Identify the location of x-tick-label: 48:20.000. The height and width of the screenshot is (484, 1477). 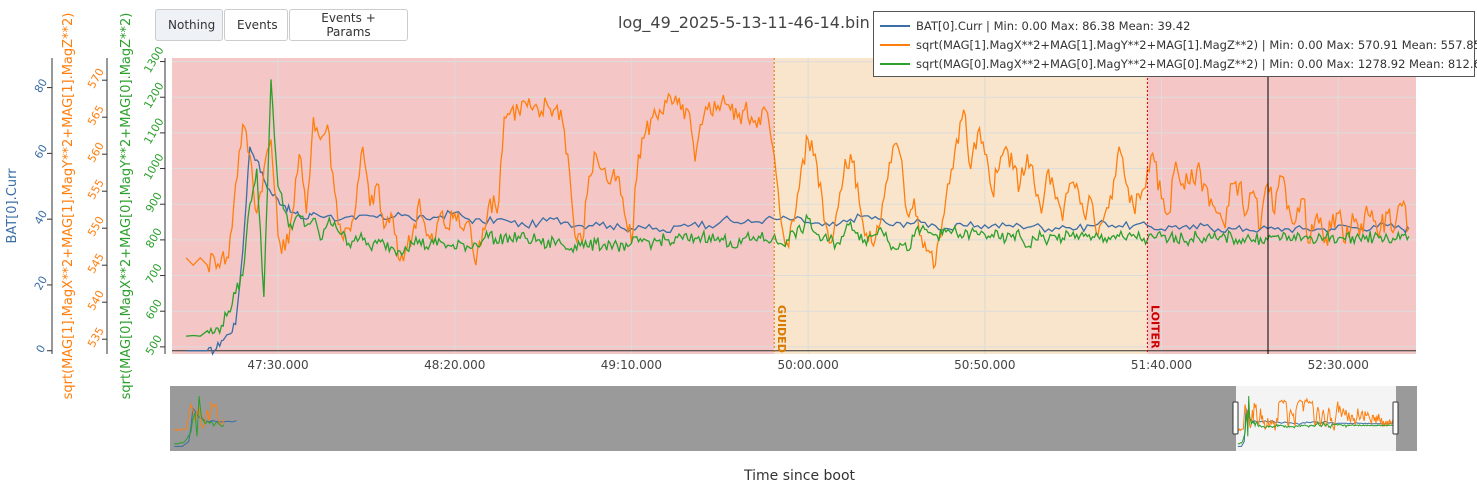
(454, 365).